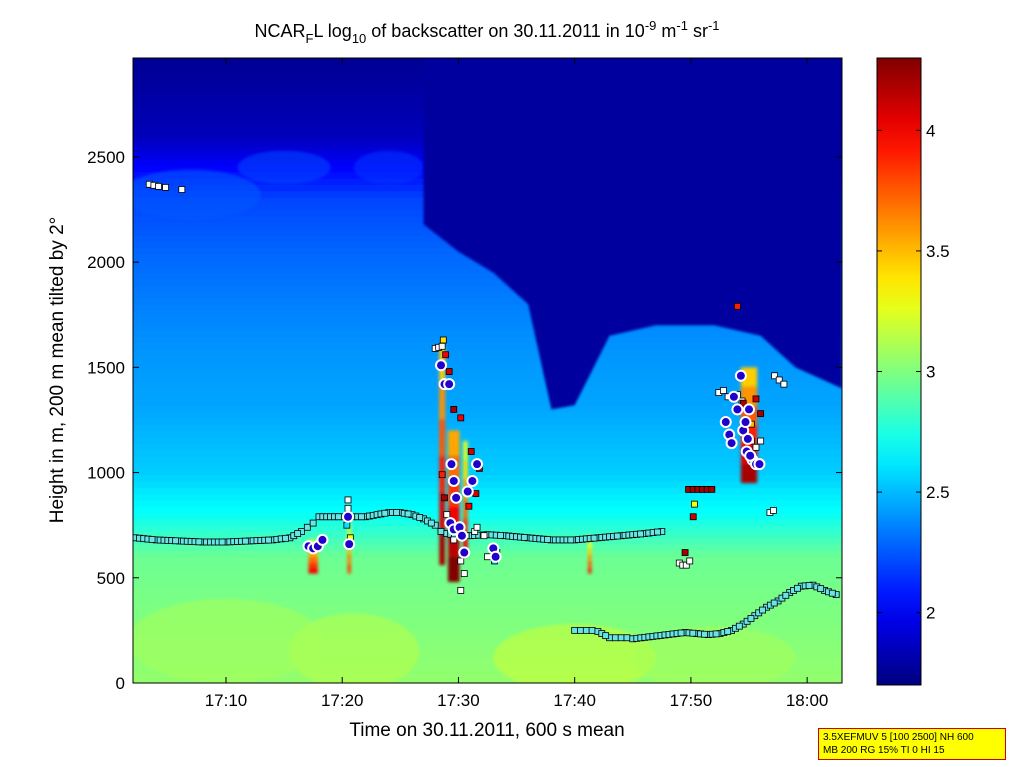 The height and width of the screenshot is (767, 1023). Describe the element at coordinates (913, 371) in the screenshot. I see `colorbar: 2 2.5 3 3.5 4` at that location.